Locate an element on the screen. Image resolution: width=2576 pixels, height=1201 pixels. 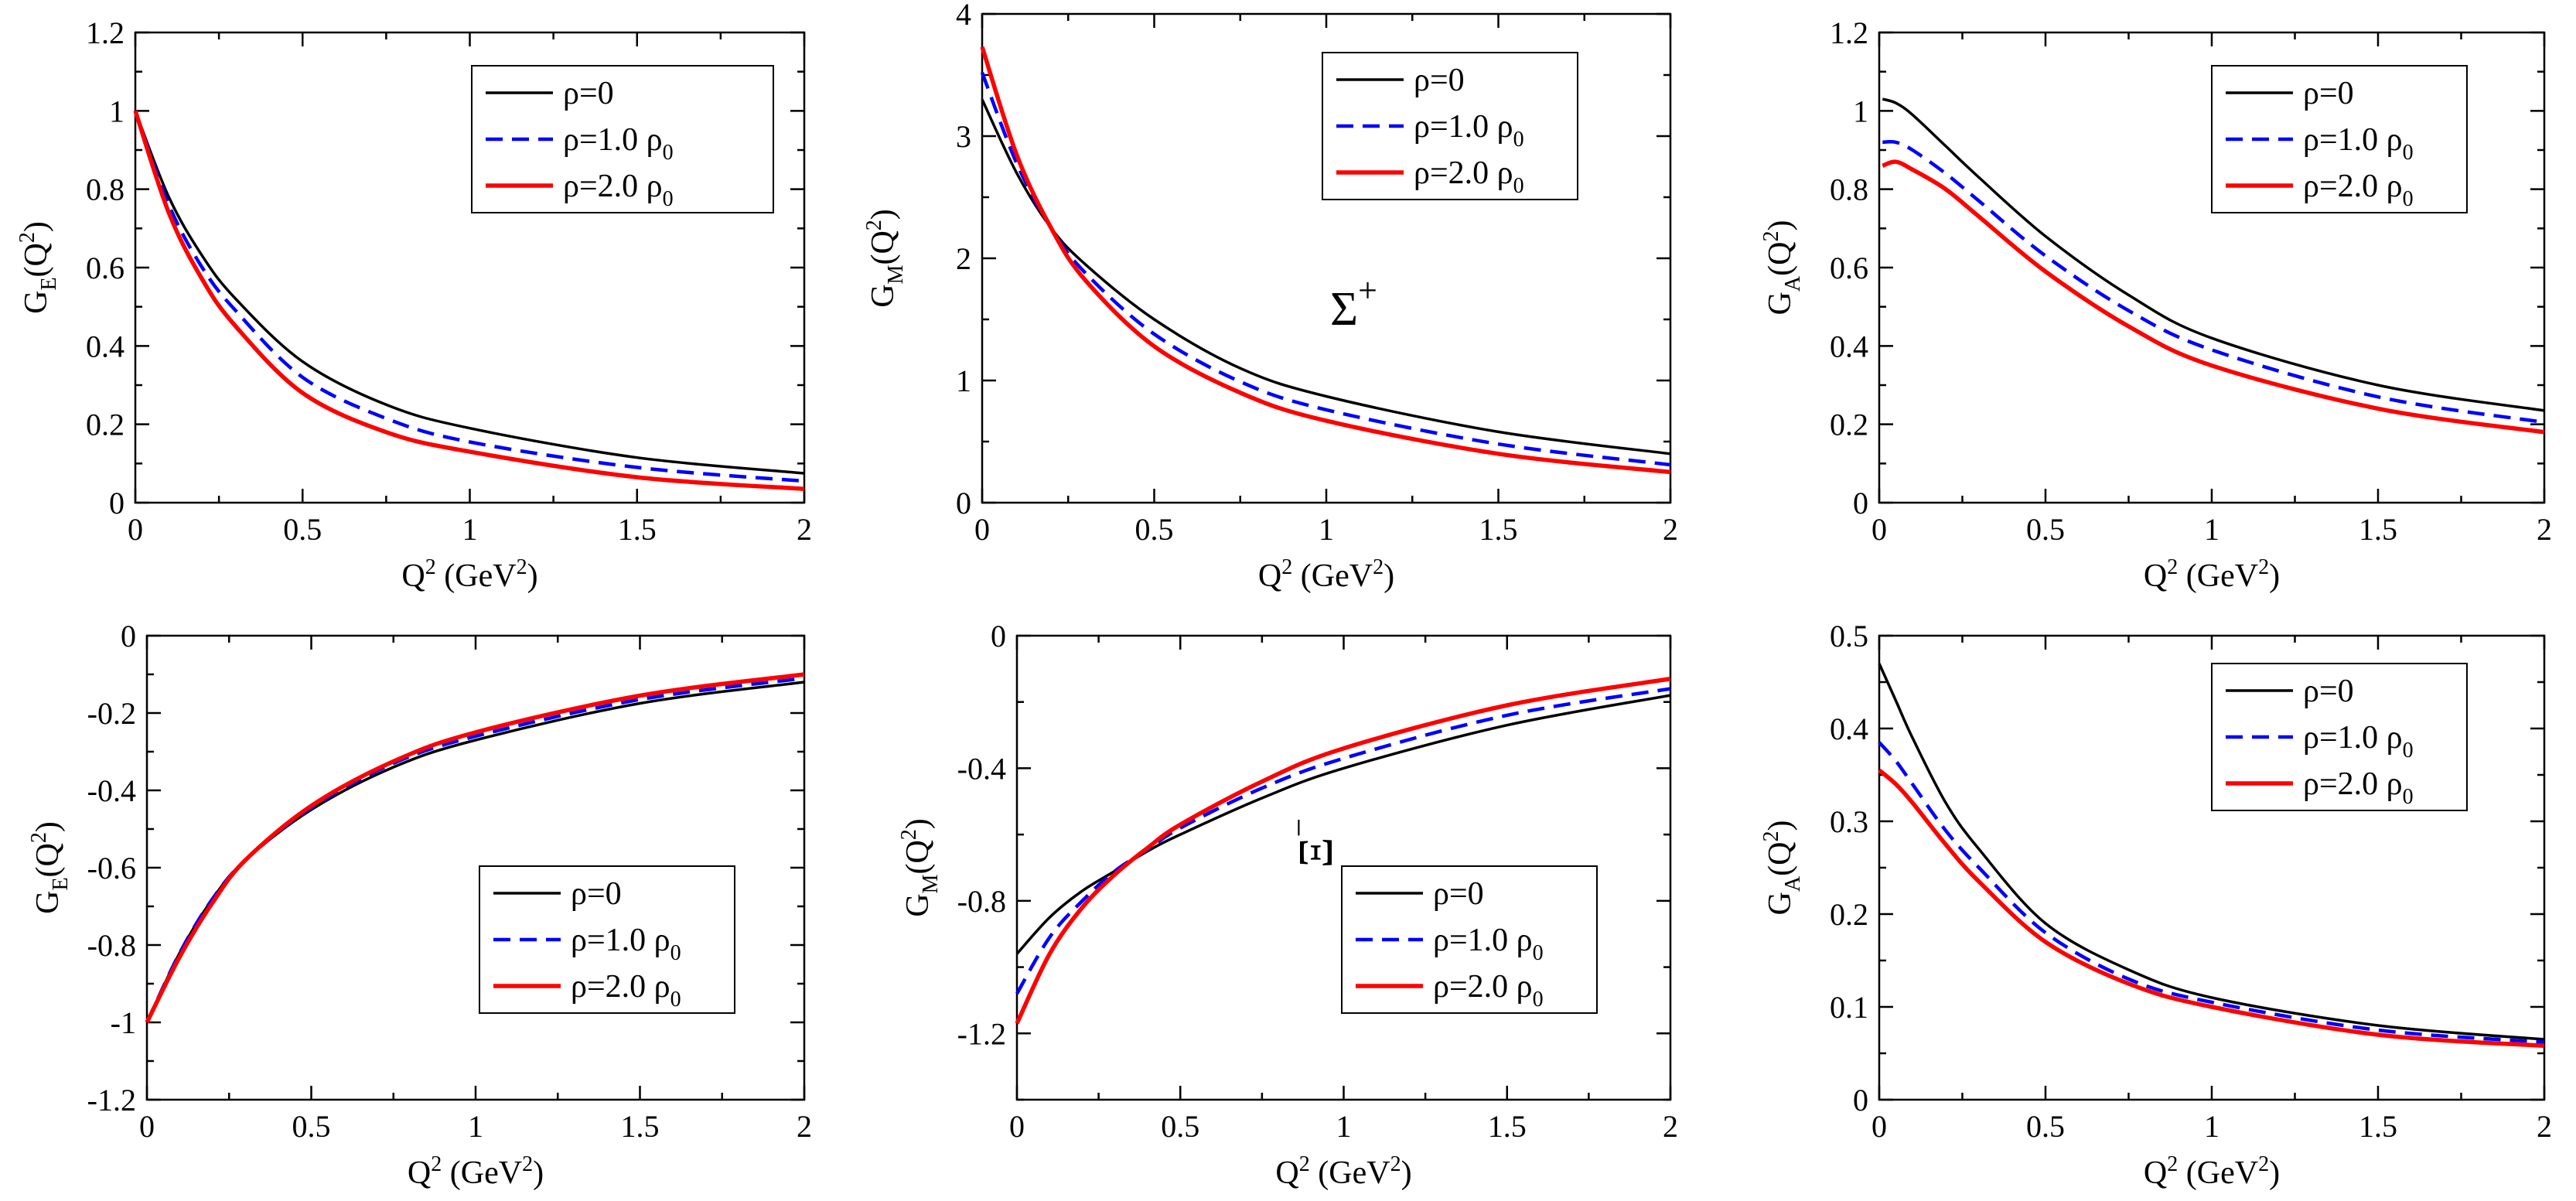
particle-annotation: Σ+ is located at coordinates (1354, 303).